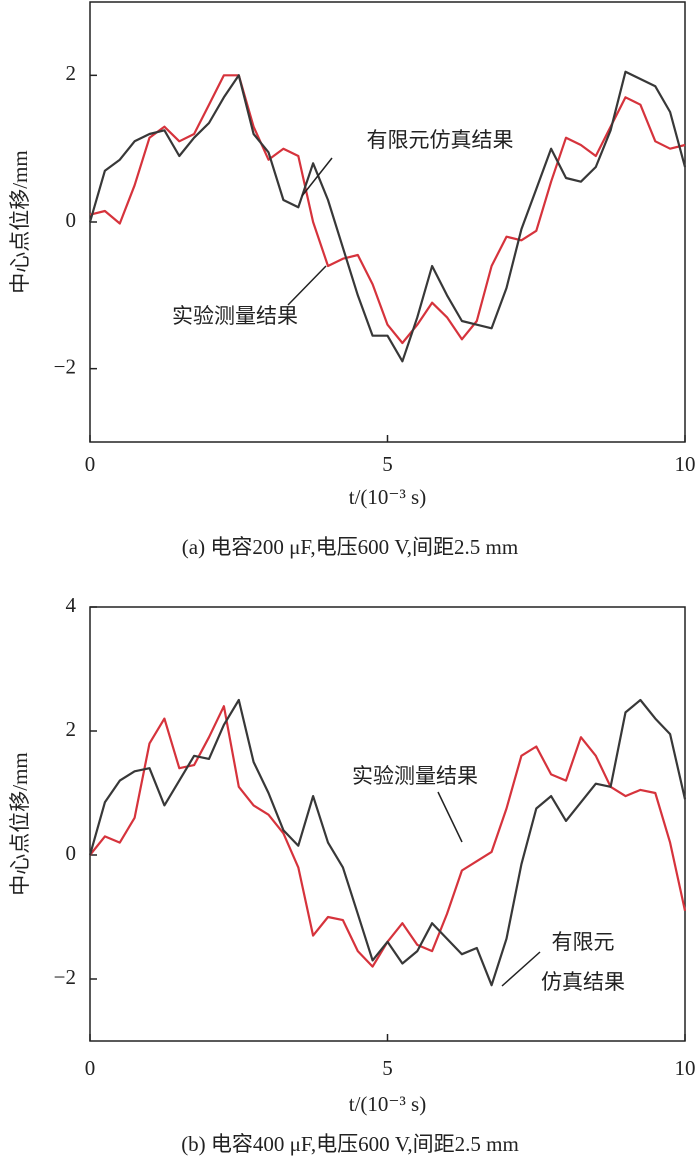  I want to click on annotation-label: 仿真结果, so click(583, 982).